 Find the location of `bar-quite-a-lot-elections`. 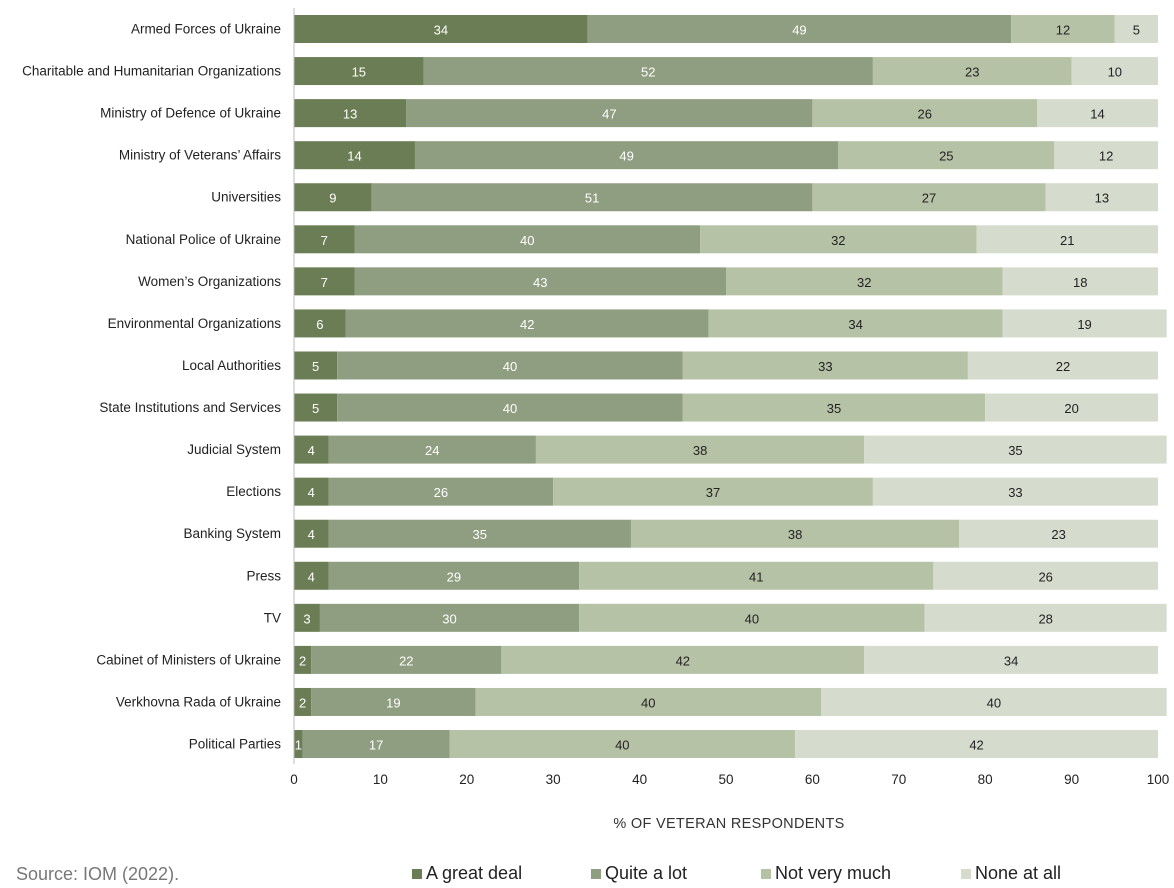

bar-quite-a-lot-elections is located at coordinates (441, 491).